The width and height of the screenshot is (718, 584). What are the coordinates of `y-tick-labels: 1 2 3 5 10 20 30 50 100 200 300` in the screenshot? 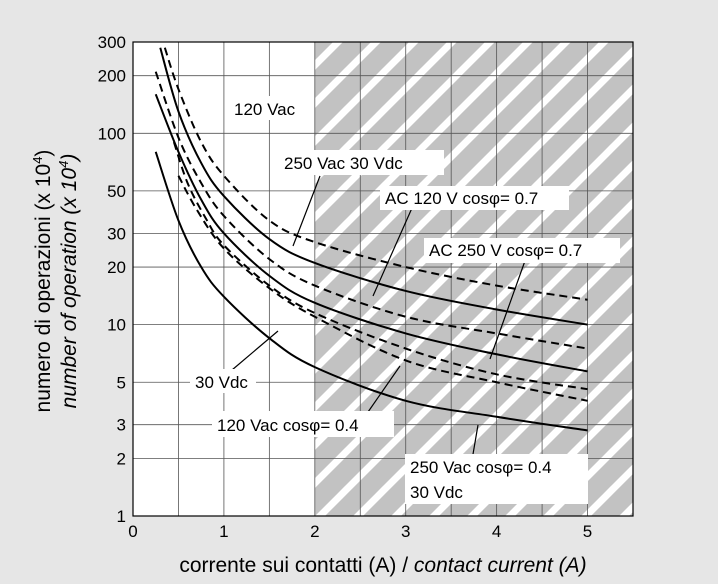 It's located at (112, 279).